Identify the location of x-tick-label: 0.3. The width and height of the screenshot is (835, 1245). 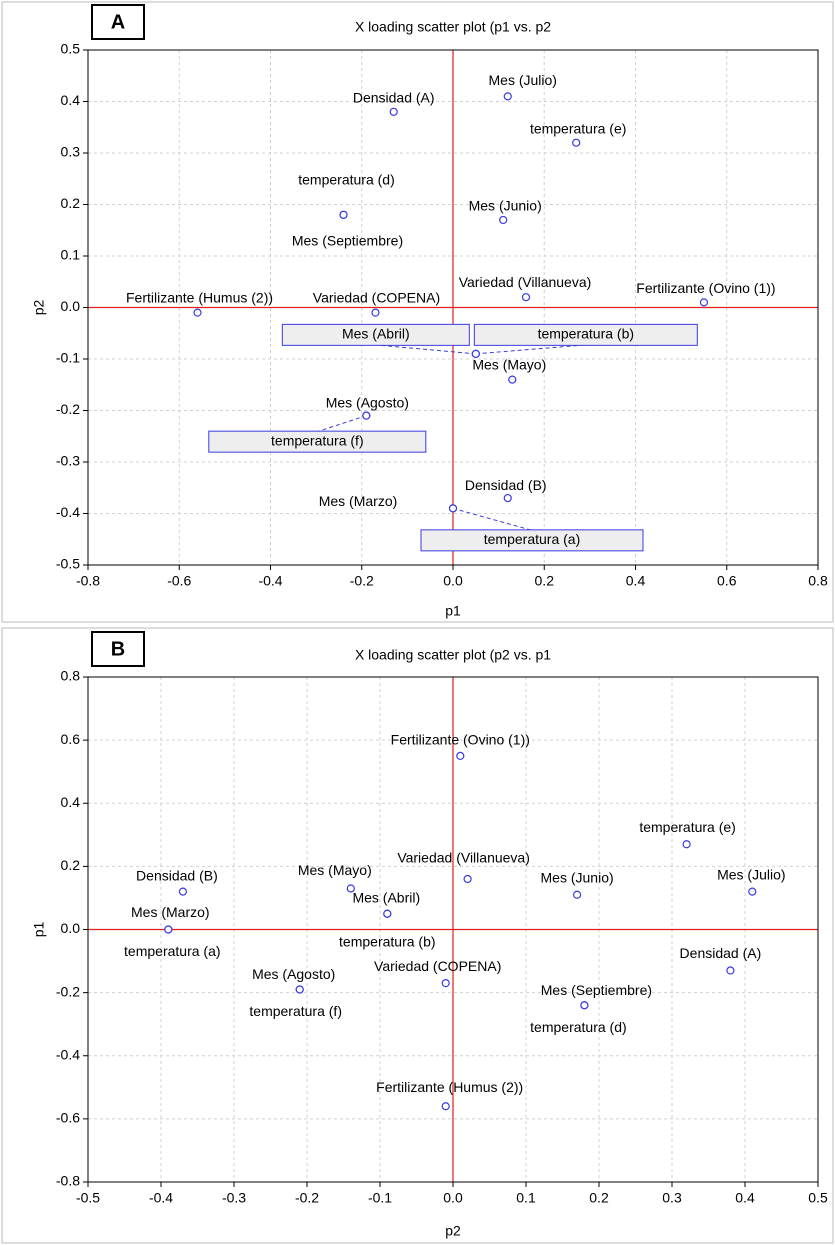
(672, 1198).